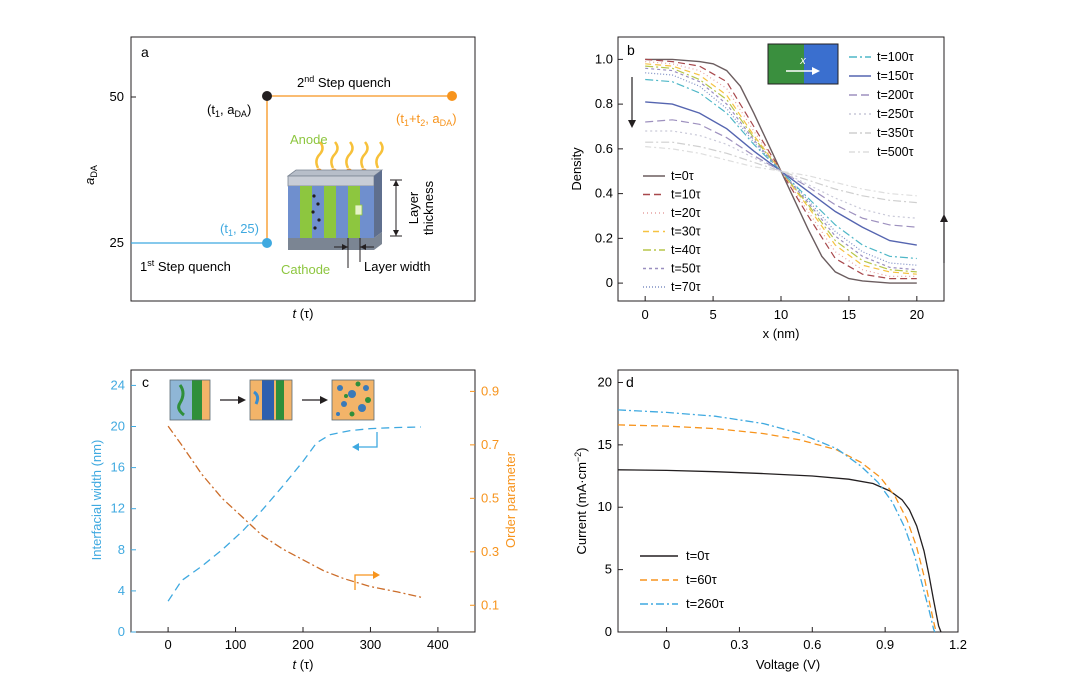  I want to click on panel-d-lines, so click(779, 521).